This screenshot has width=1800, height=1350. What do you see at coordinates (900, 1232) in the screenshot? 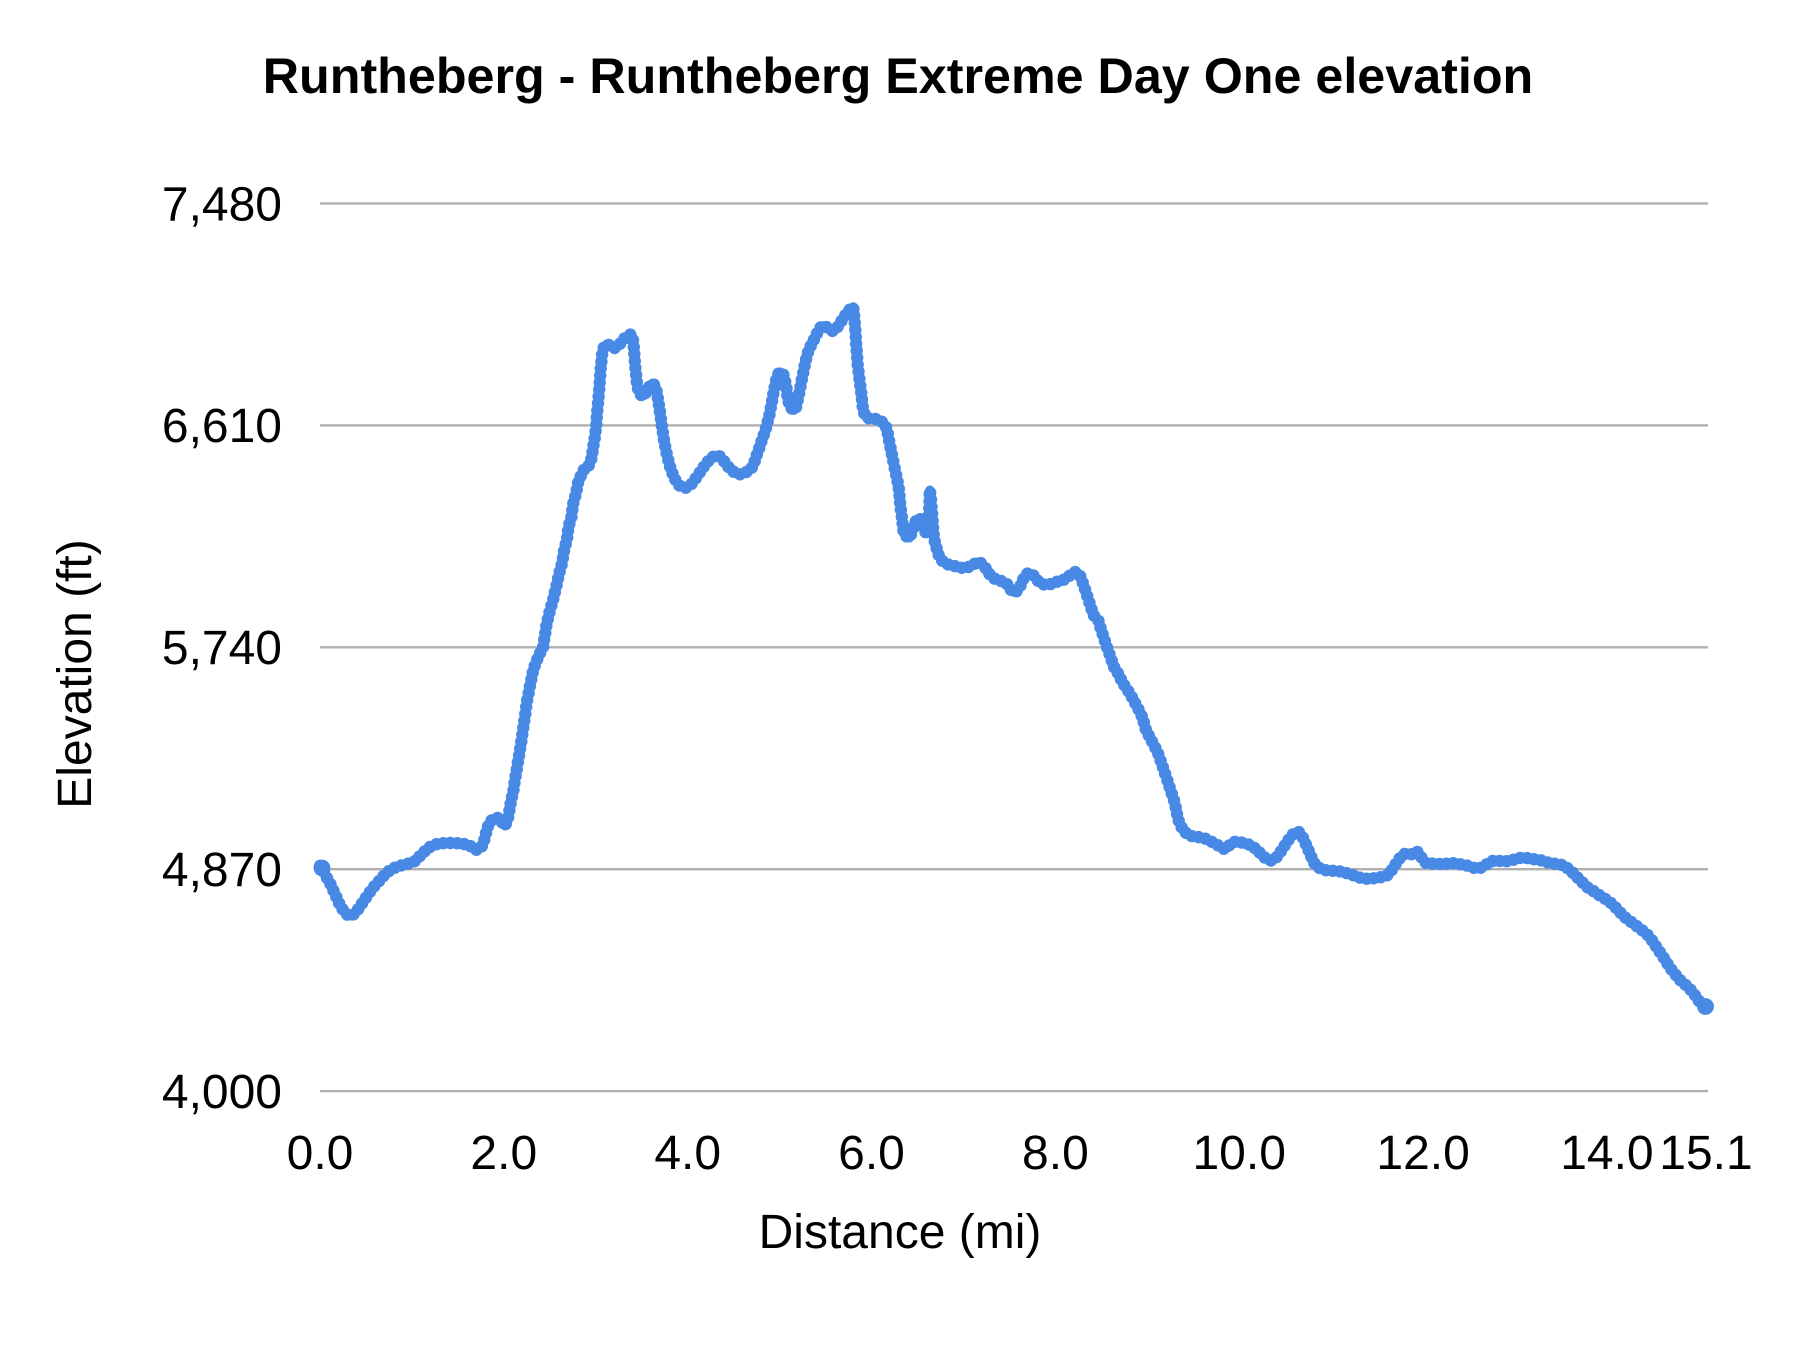
I see `svg-text: Distance (mi)` at bounding box center [900, 1232].